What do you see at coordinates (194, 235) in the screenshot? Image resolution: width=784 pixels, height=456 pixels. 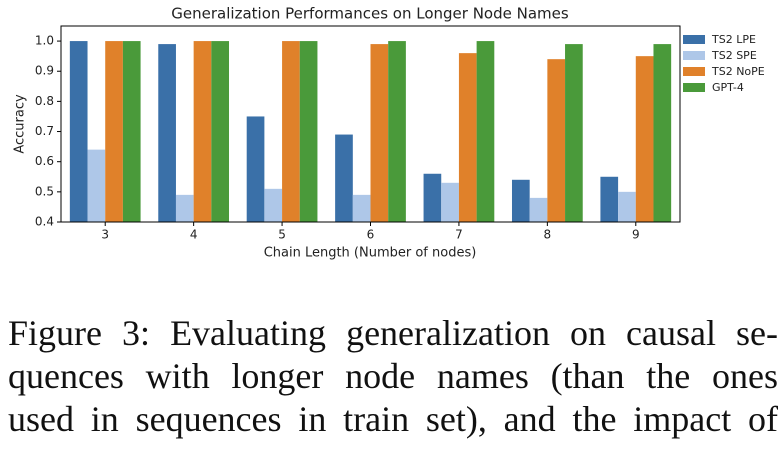 I see `x-tick-label: 4` at bounding box center [194, 235].